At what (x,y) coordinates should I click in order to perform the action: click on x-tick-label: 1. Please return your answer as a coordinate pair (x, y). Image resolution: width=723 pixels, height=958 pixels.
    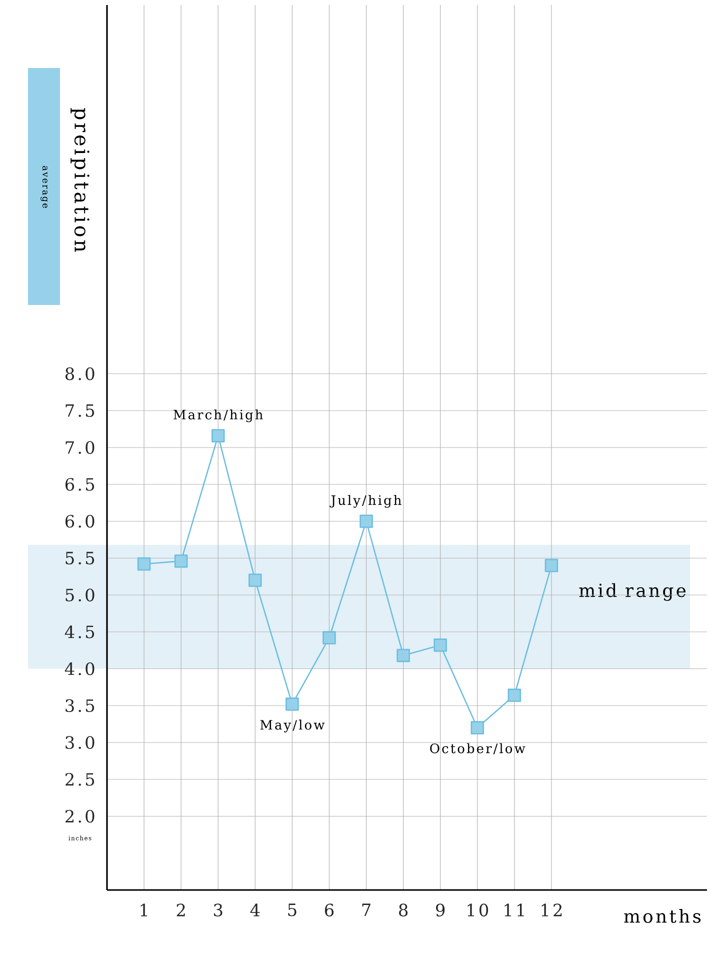
    Looking at the image, I should click on (144, 910).